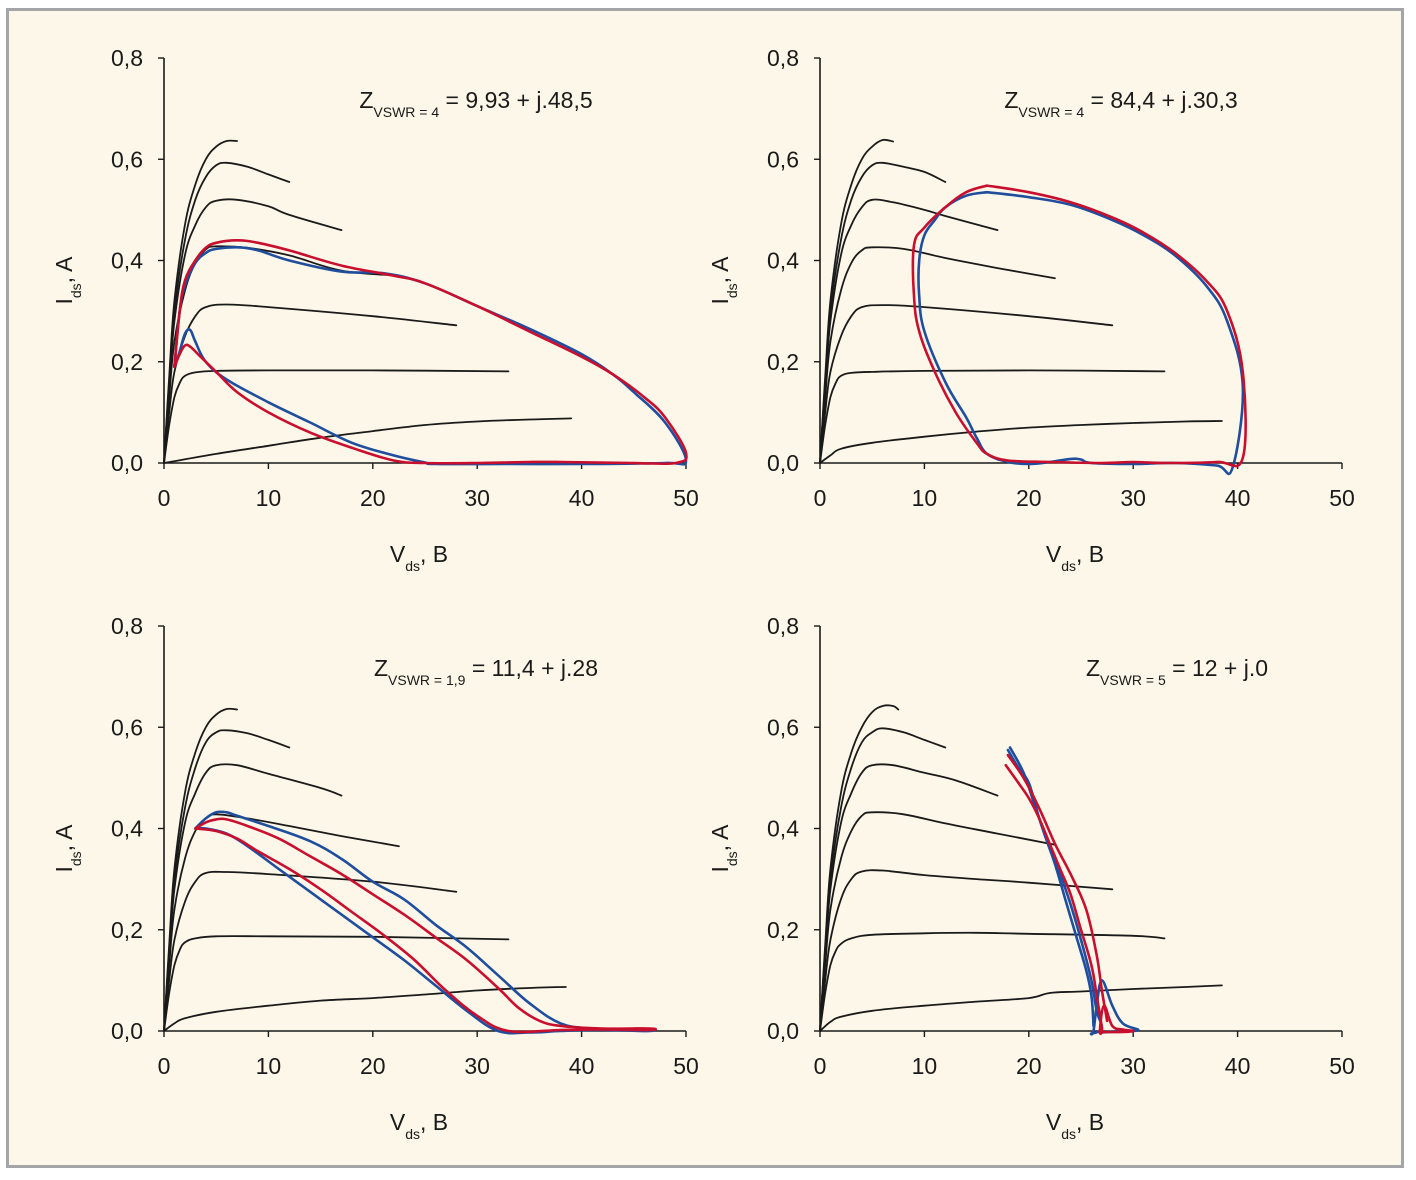 The image size is (1416, 1180). I want to click on chart-title: ZVSWR = 4 = 84,4 + j.30,3, so click(1120, 103).